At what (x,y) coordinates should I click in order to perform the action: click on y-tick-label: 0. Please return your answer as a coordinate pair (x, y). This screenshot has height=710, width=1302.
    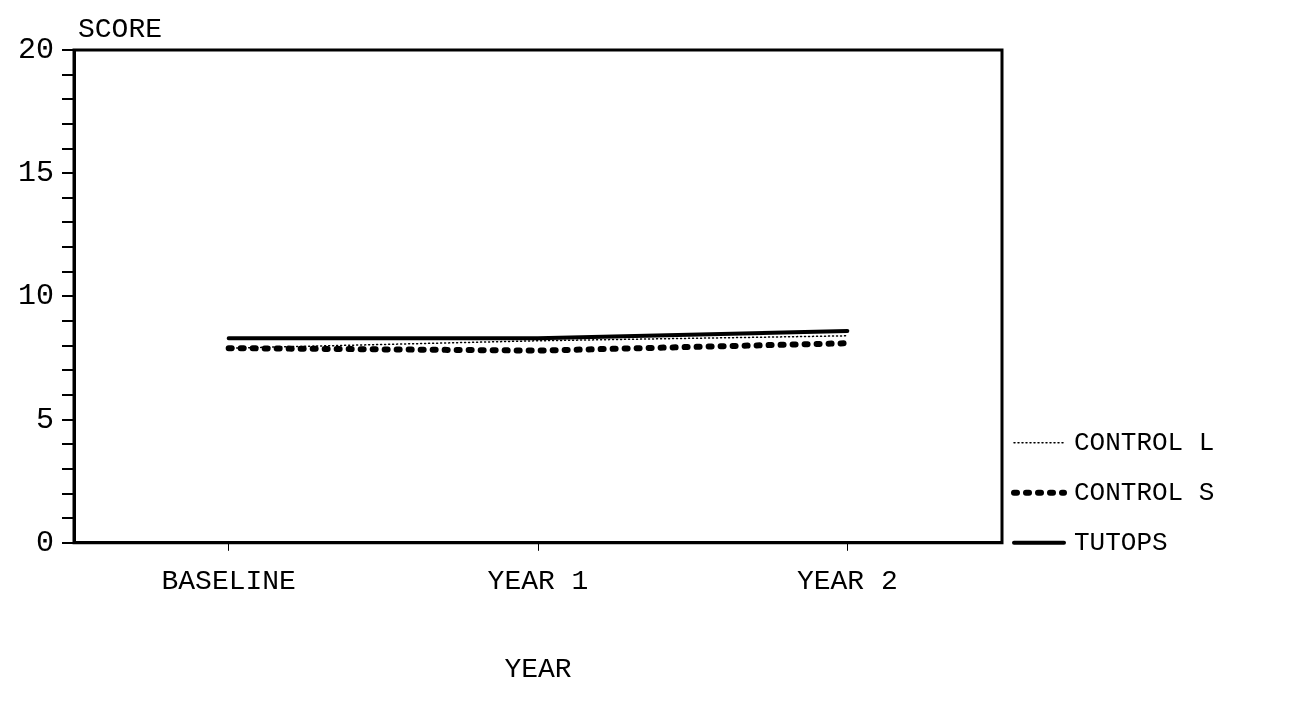
    Looking at the image, I should click on (45, 542).